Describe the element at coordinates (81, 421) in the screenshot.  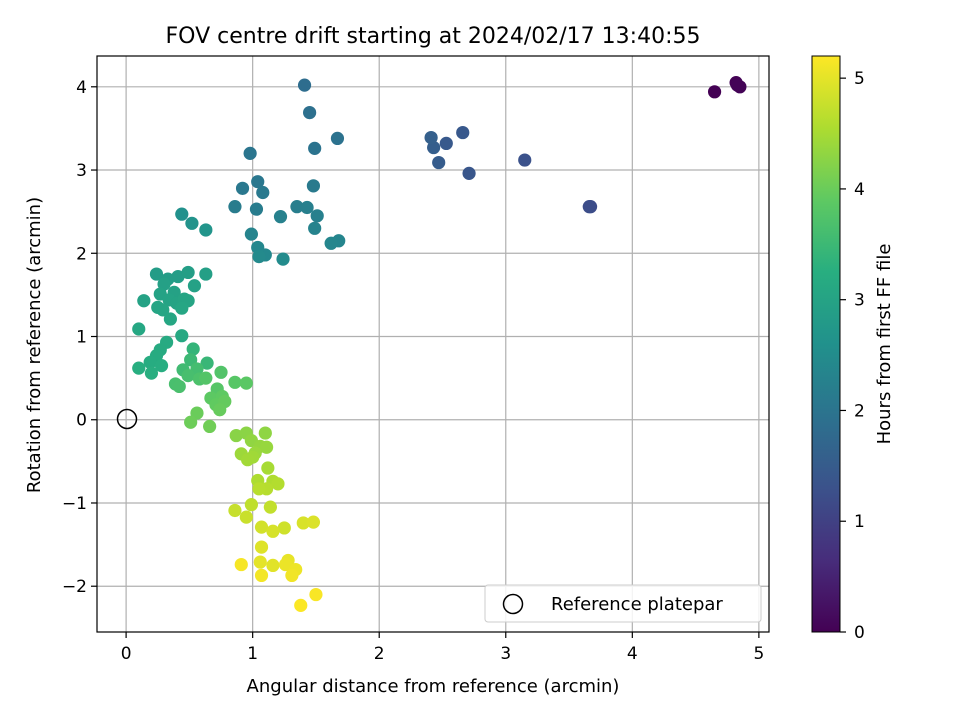
I see `y-tick-label: 0` at that location.